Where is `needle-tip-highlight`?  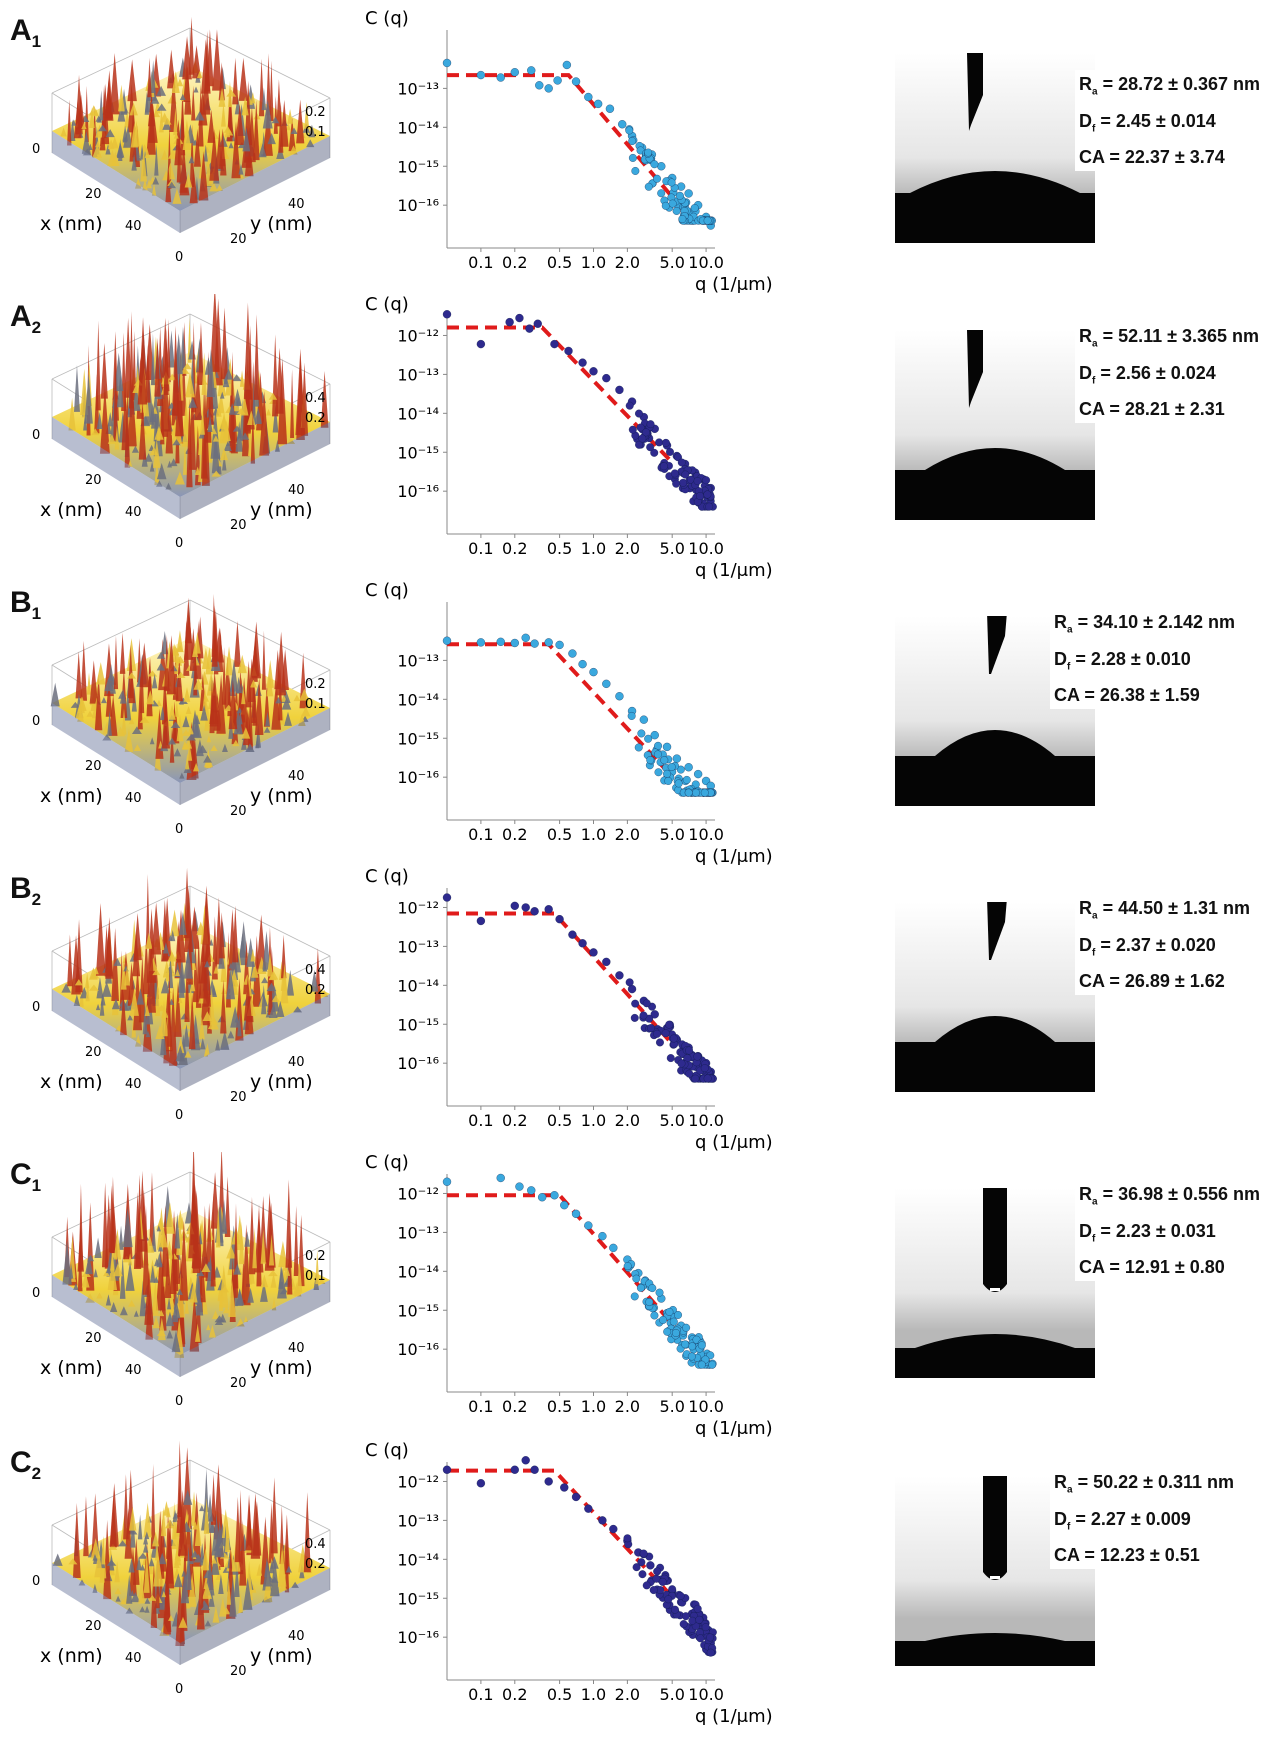 needle-tip-highlight is located at coordinates (995, 1289).